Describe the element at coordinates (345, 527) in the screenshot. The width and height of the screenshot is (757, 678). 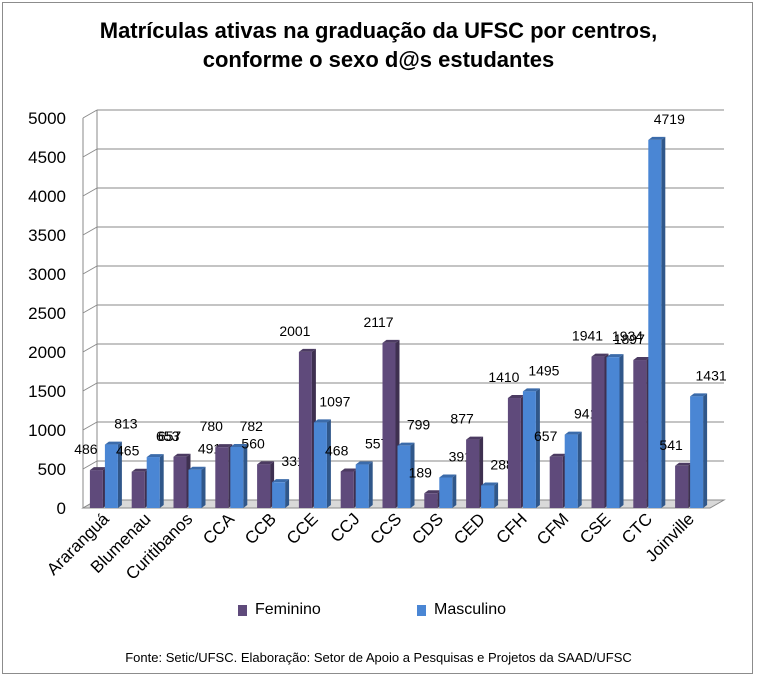
I see `x-tick-label: CCJ` at that location.